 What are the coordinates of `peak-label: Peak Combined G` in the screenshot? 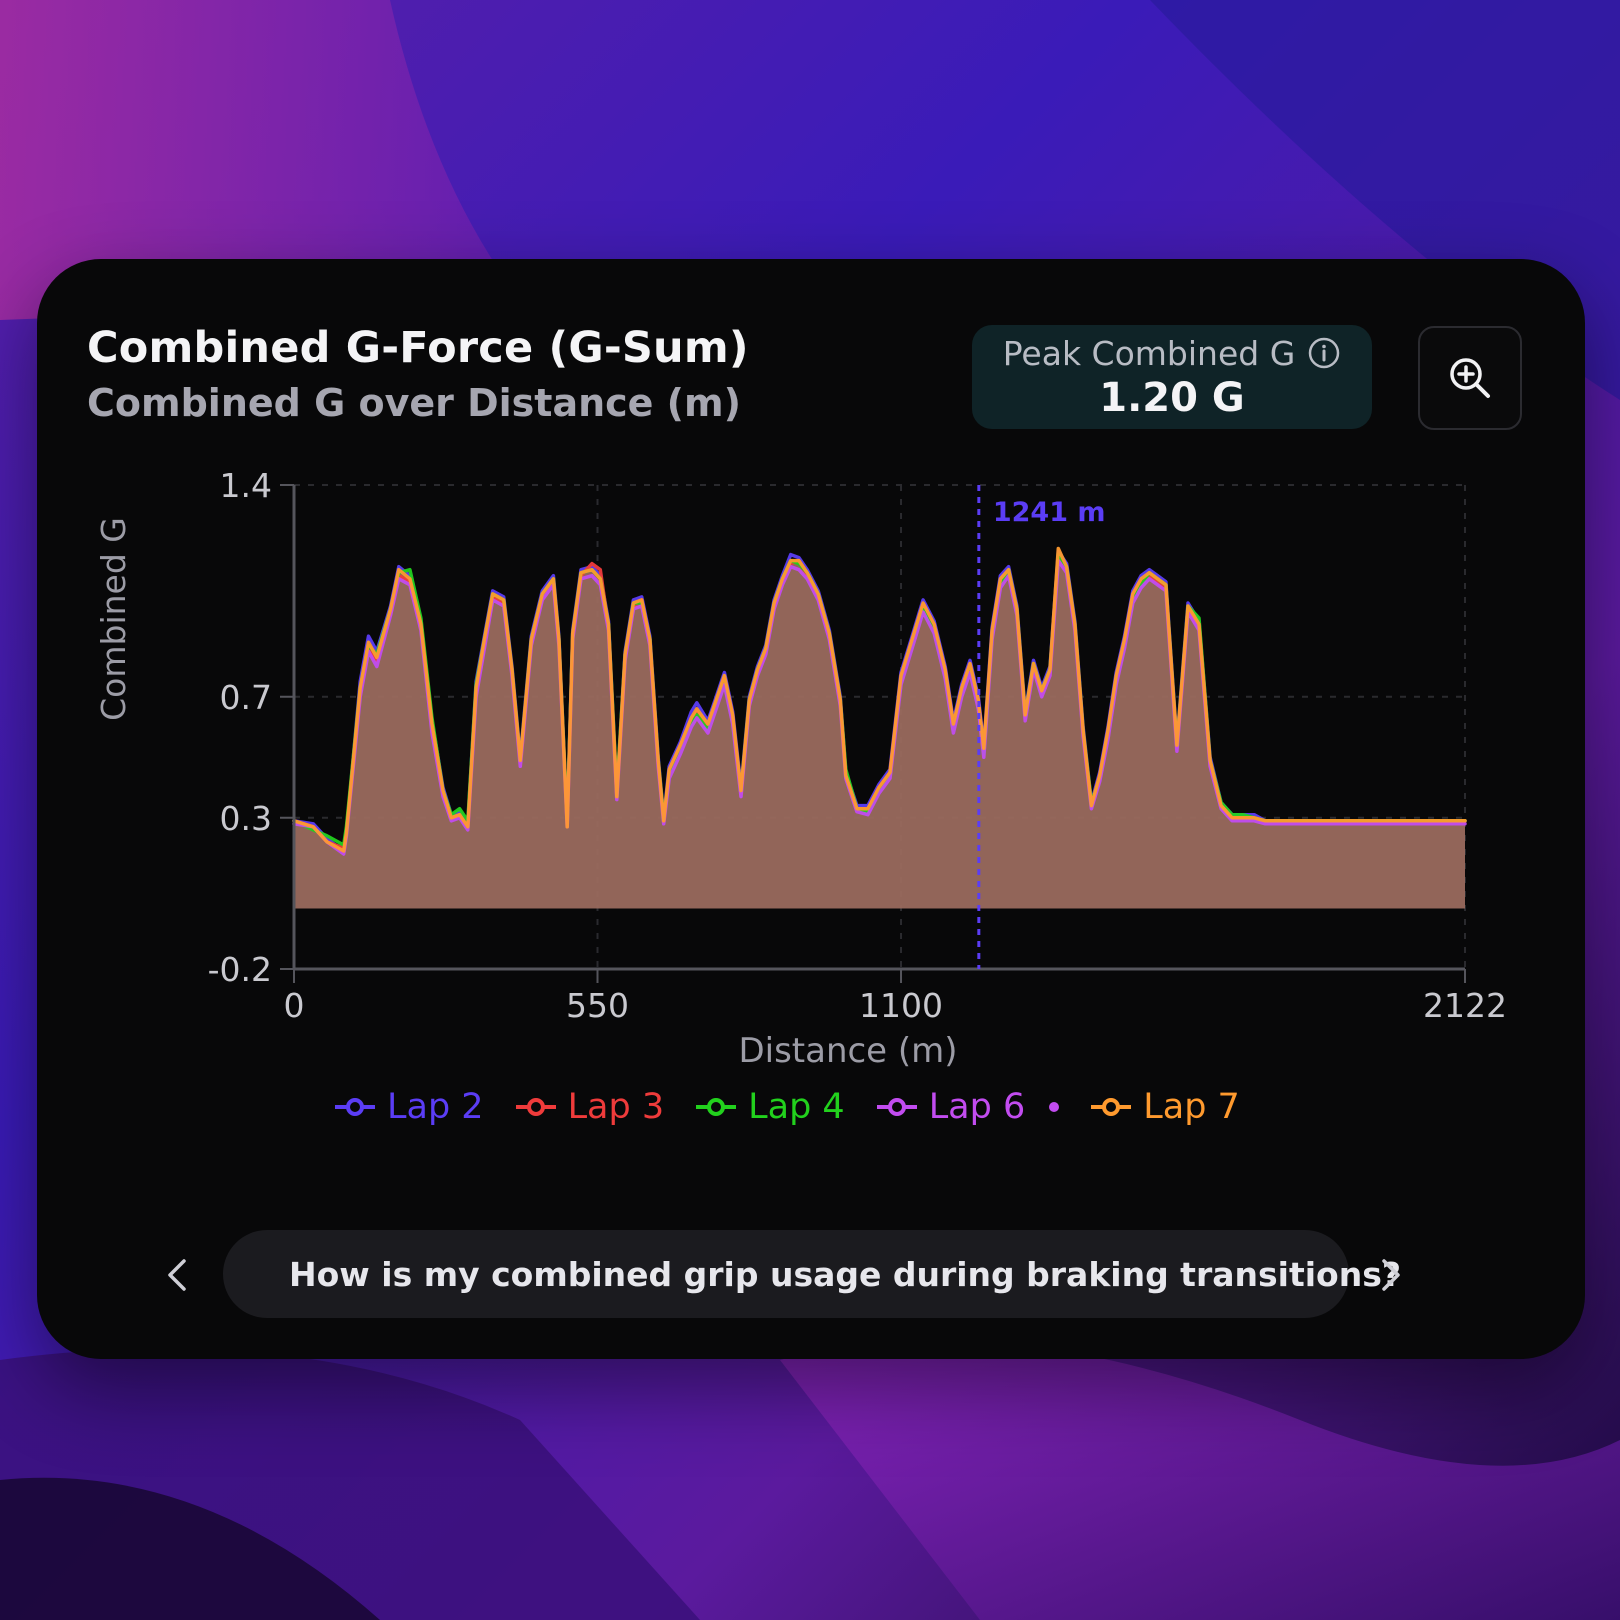 It's located at (1149, 353).